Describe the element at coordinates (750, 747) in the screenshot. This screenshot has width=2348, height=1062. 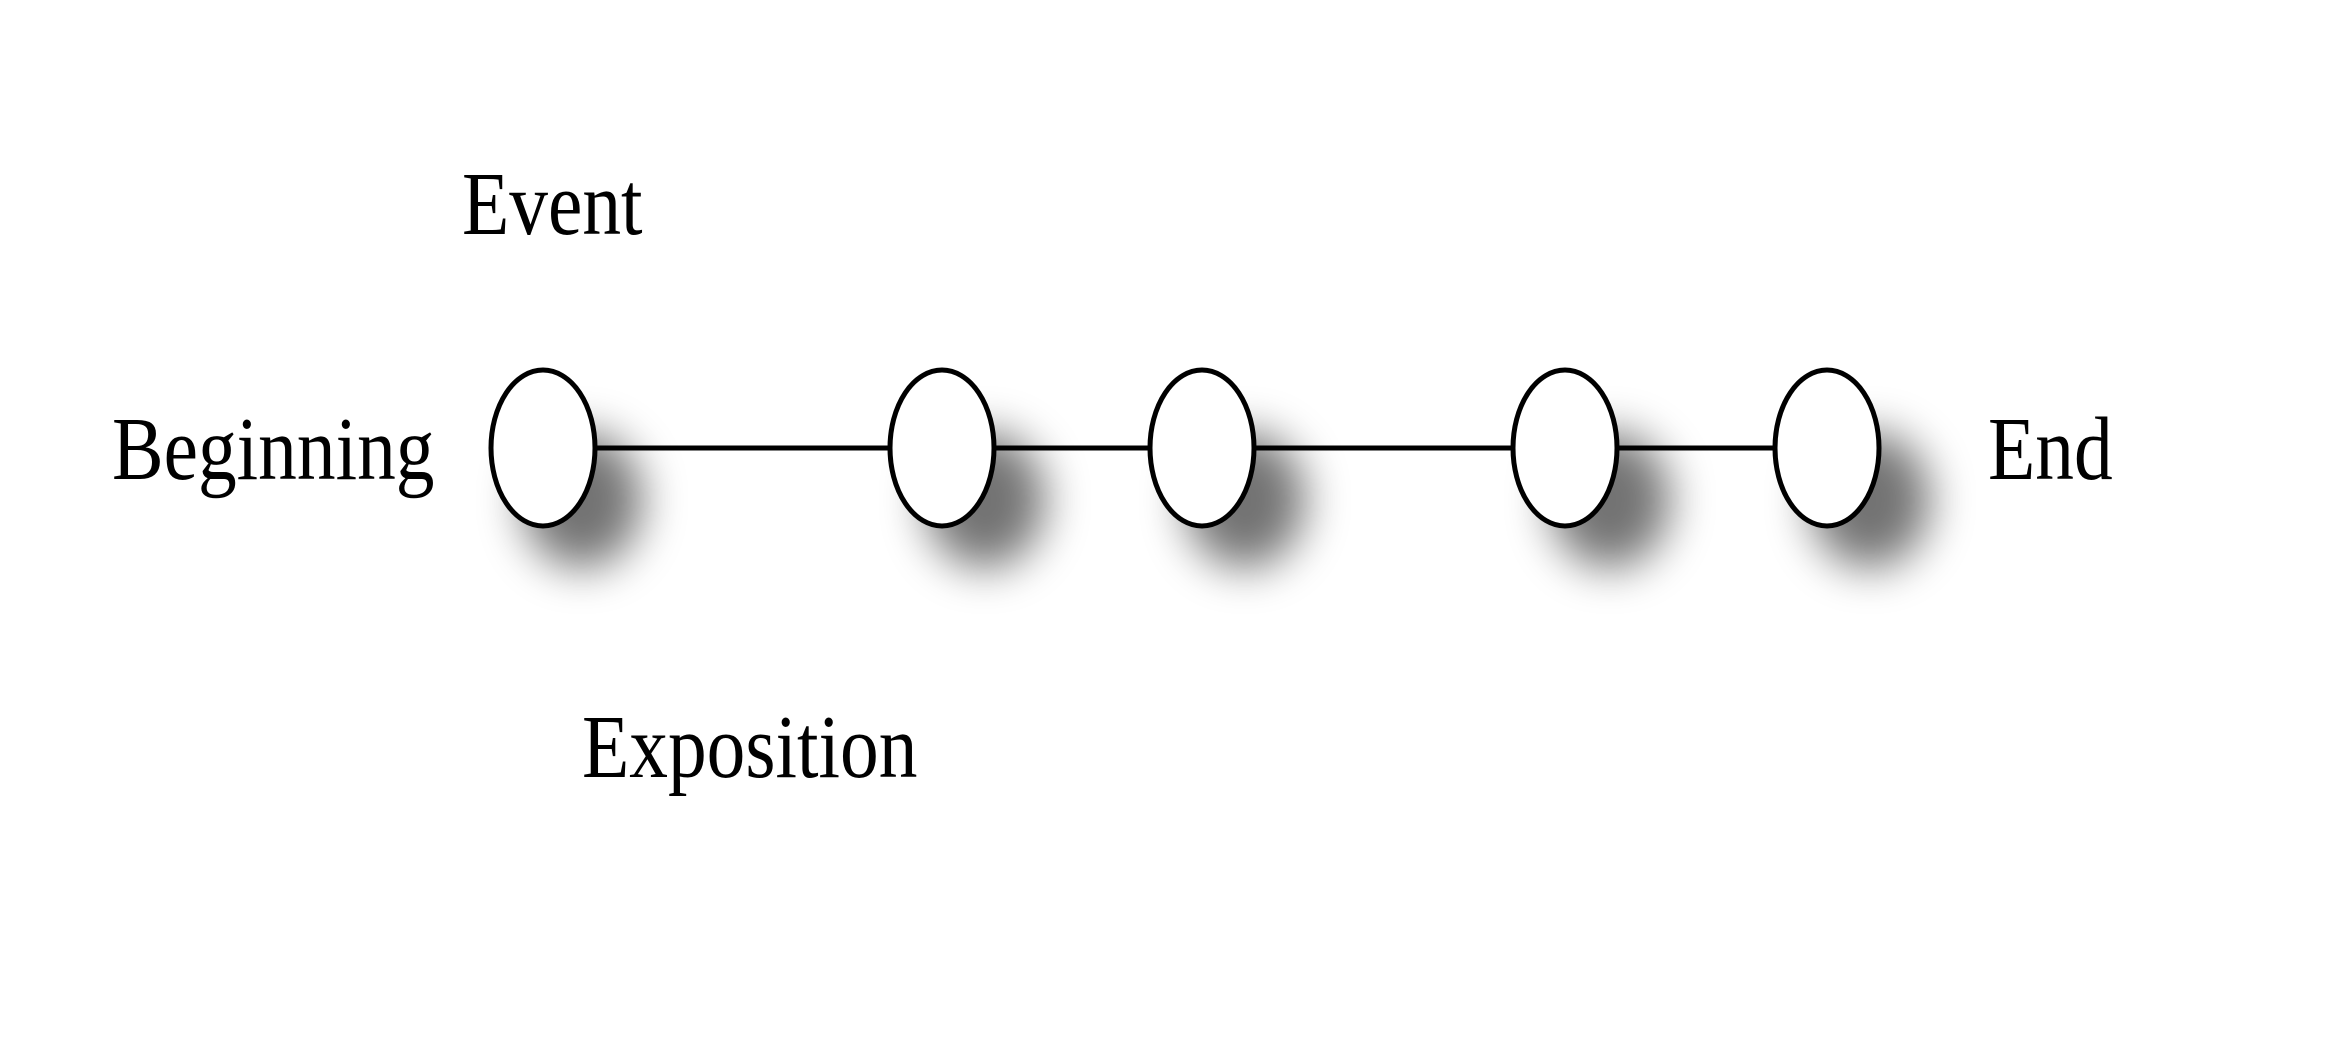
I see `exposition-label: Exposition` at that location.